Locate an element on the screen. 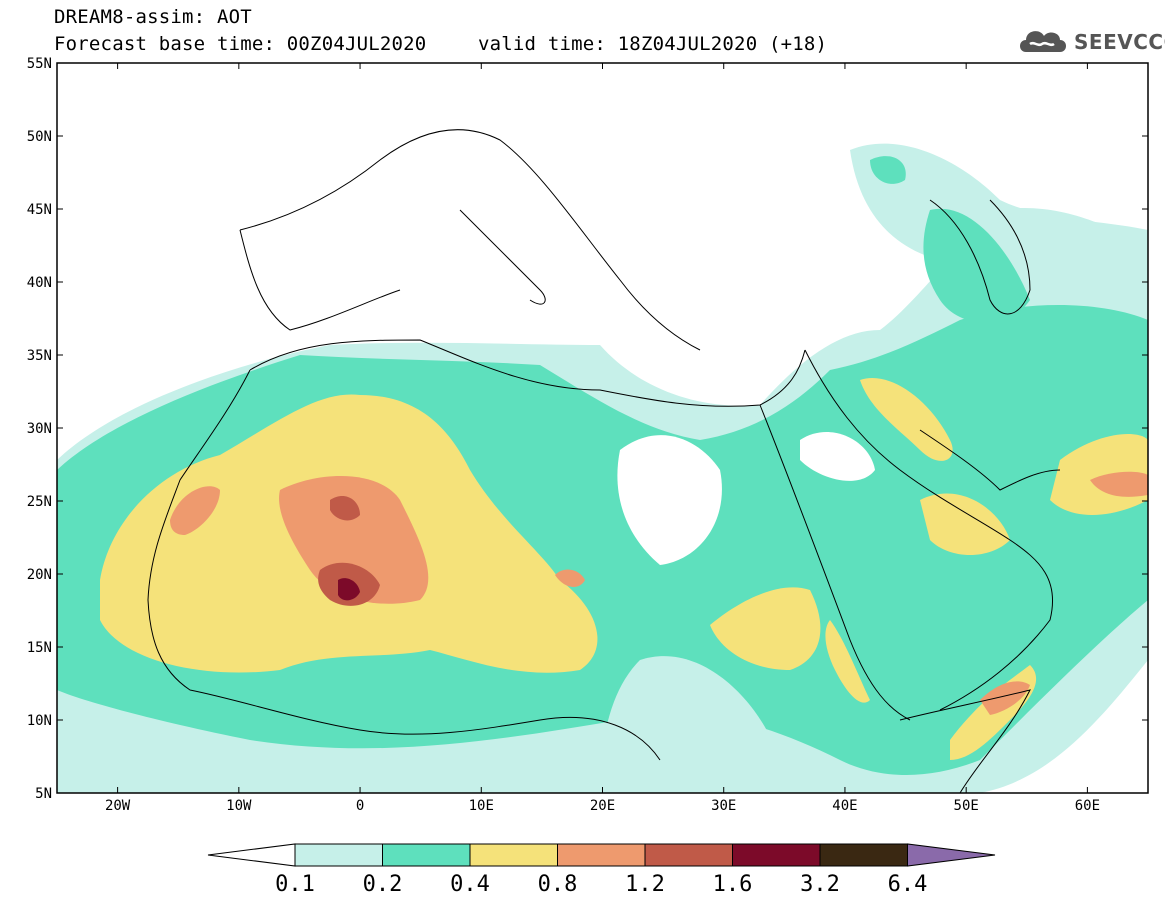 The image size is (1165, 905). colorbar-label: 1.2 is located at coordinates (645, 884).